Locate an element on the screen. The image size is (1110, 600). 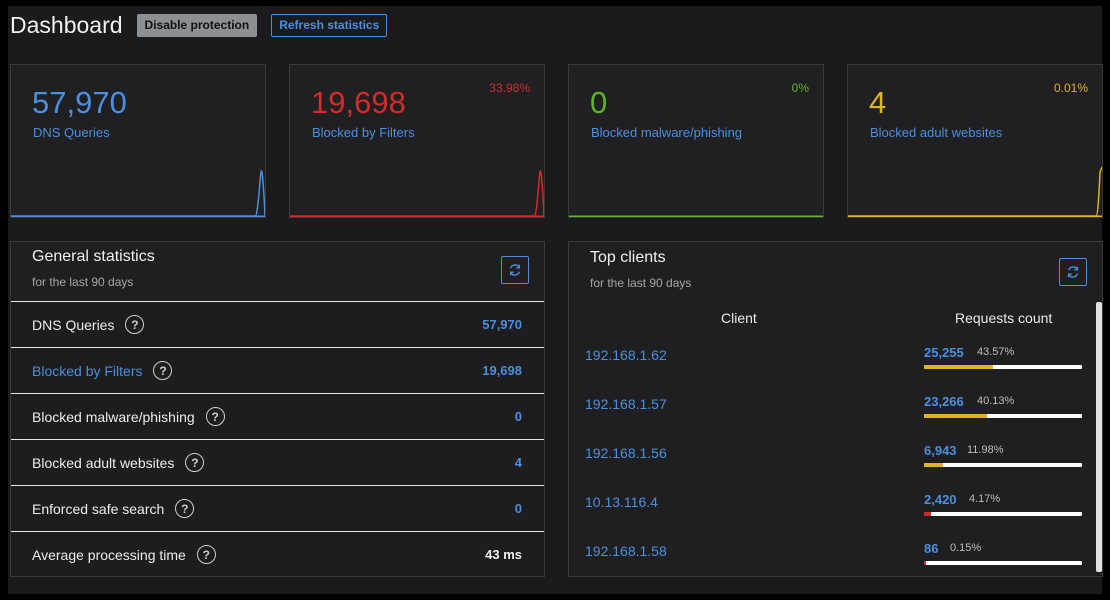
client-ip-link: 192.168.1.58 is located at coordinates (626, 551).